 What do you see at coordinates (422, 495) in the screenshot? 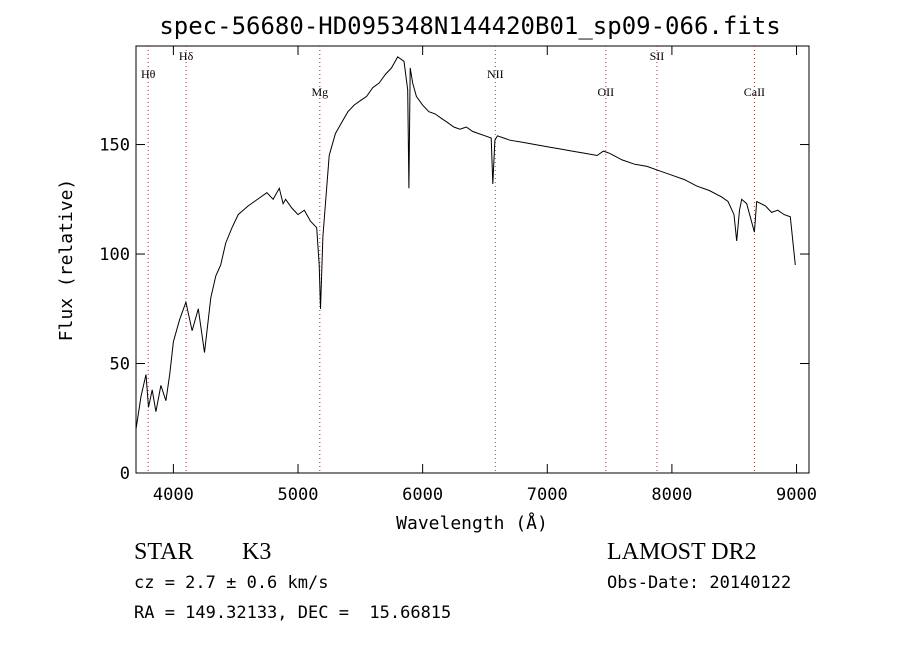
I see `x-tick-label-6000: 6000` at bounding box center [422, 495].